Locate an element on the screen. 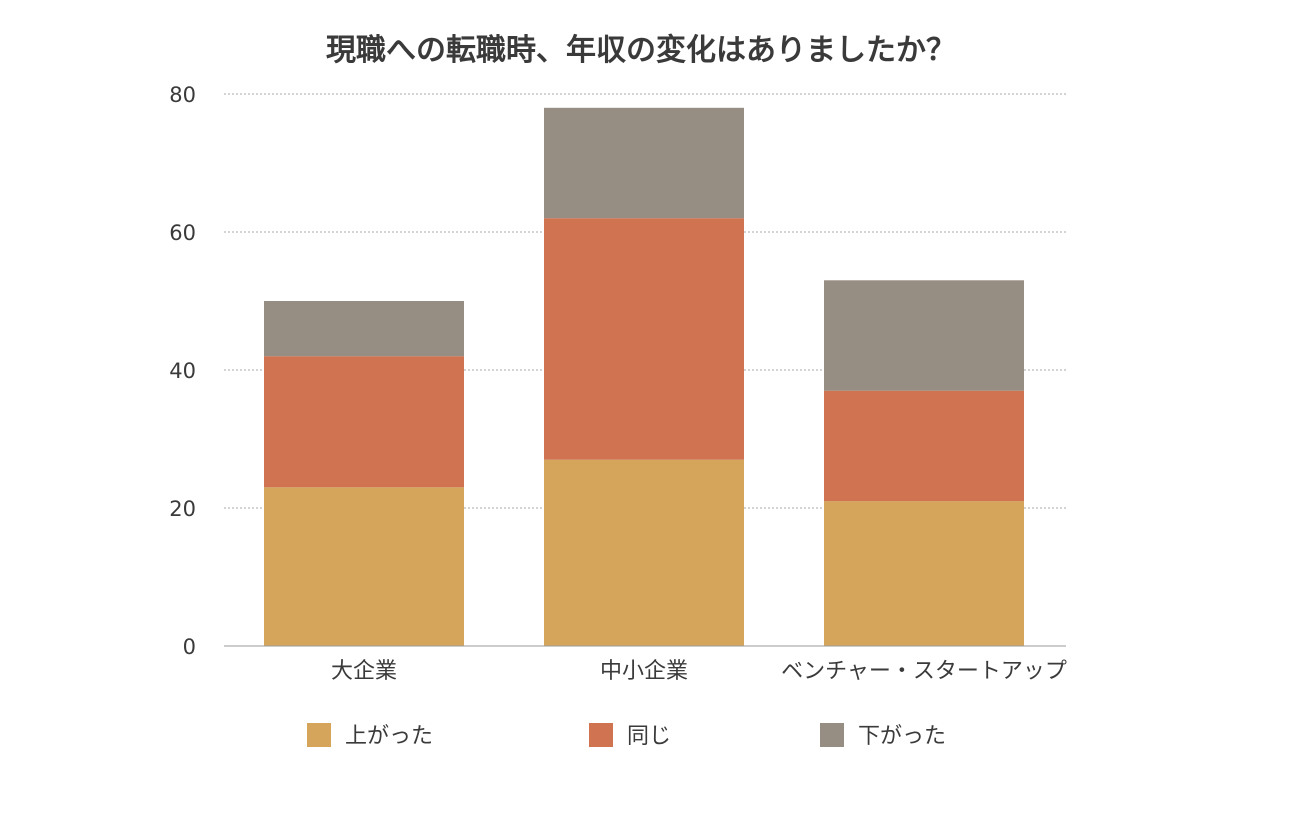 The image size is (1316, 816). legend: 上がった 同じ 下がった is located at coordinates (626, 736).